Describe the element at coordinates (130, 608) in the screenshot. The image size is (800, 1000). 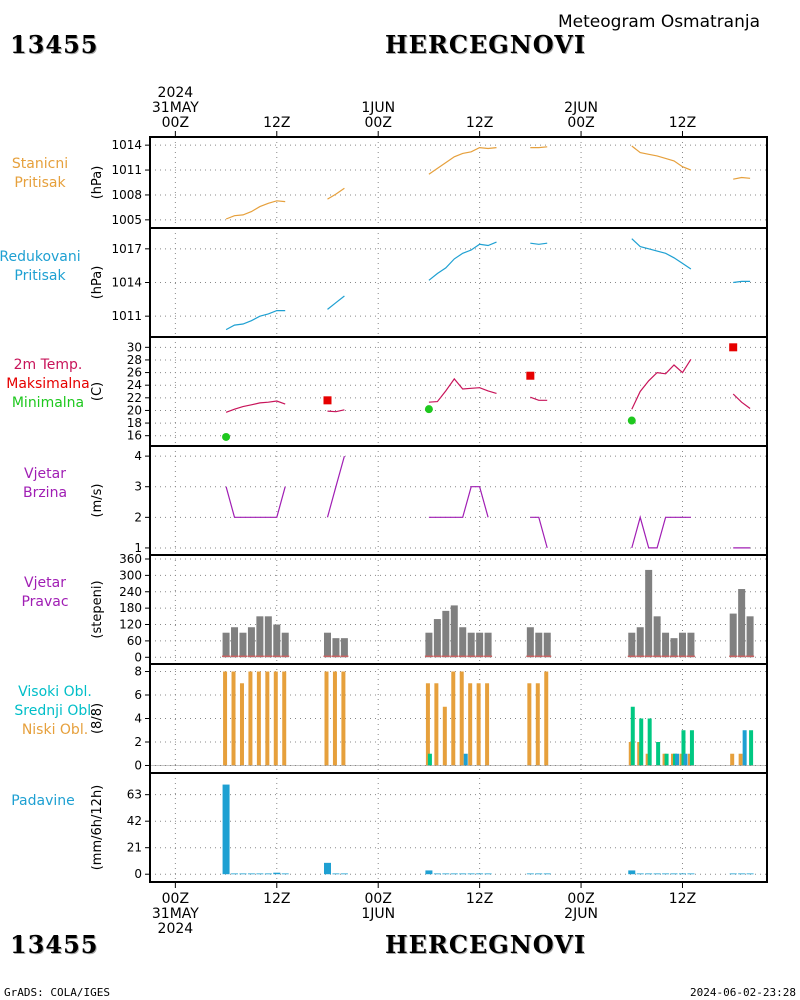
I see `y-tick-label: 180` at that location.